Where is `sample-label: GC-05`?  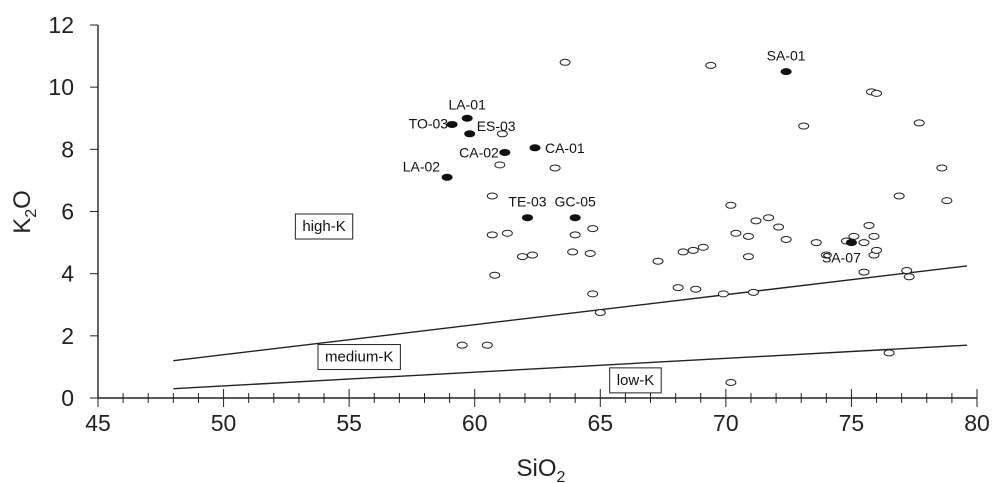 sample-label: GC-05 is located at coordinates (575, 202).